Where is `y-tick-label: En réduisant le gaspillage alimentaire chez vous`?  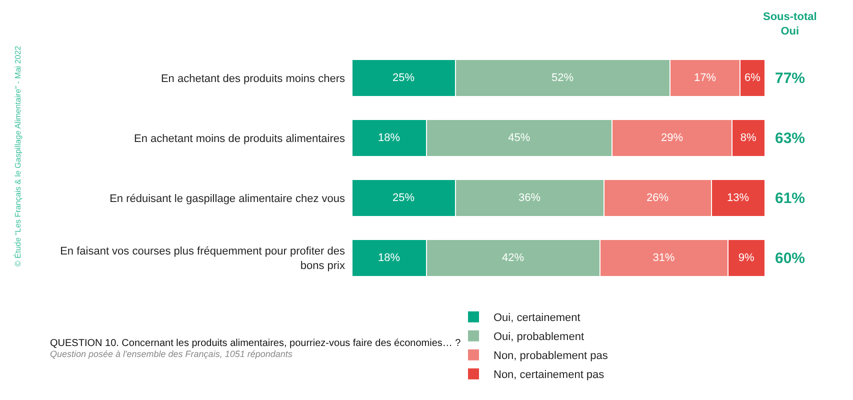
y-tick-label: En réduisant le gaspillage alimentaire chez vous is located at coordinates (228, 198).